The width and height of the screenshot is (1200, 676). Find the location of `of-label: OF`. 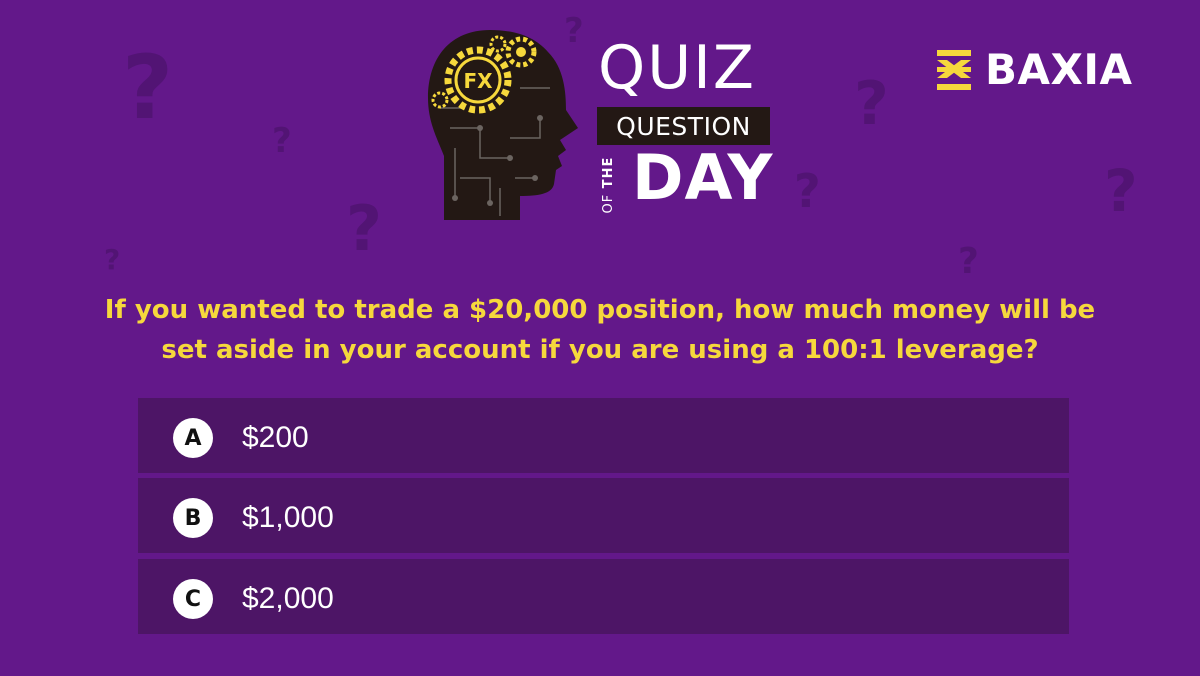

of-label: OF is located at coordinates (608, 203).